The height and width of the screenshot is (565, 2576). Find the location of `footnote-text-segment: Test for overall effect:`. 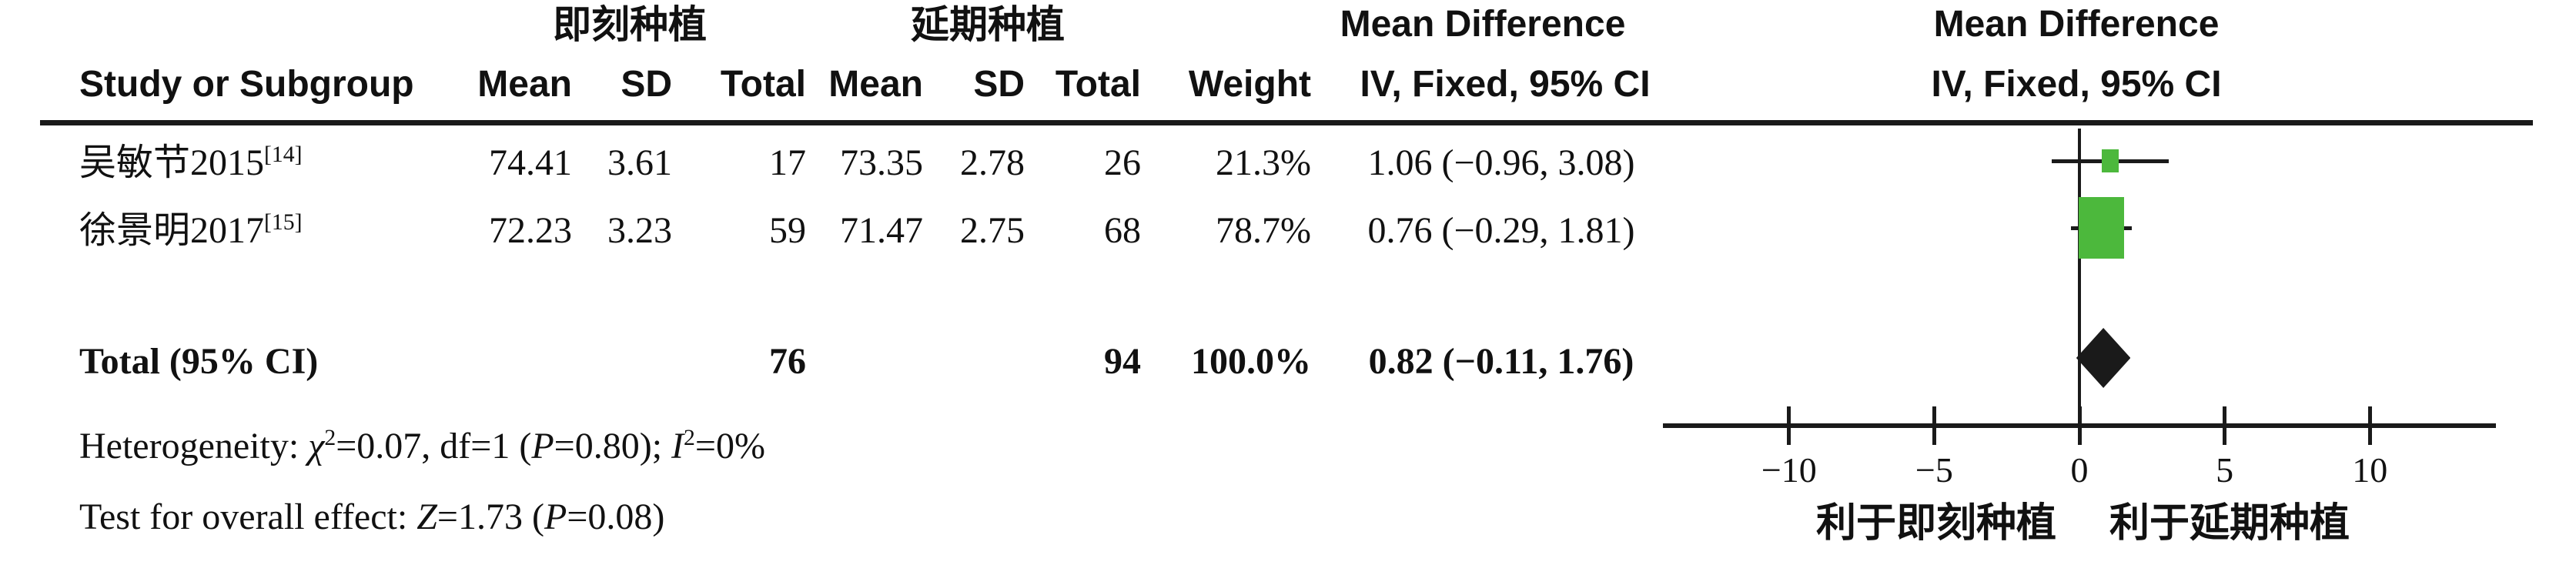

footnote-text-segment: Test for overall effect: is located at coordinates (248, 516).